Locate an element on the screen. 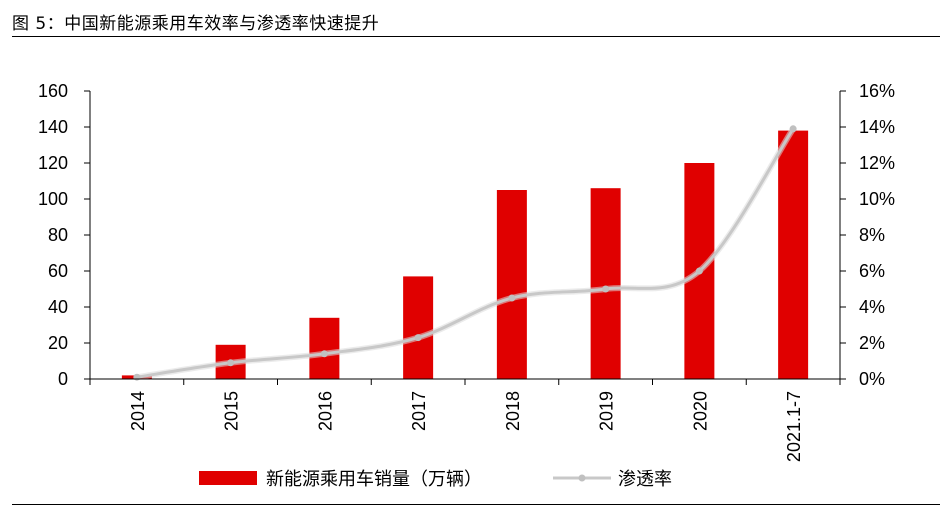 Image resolution: width=950 pixels, height=507 pixels. legend-line-label: 渗透率 is located at coordinates (645, 479).